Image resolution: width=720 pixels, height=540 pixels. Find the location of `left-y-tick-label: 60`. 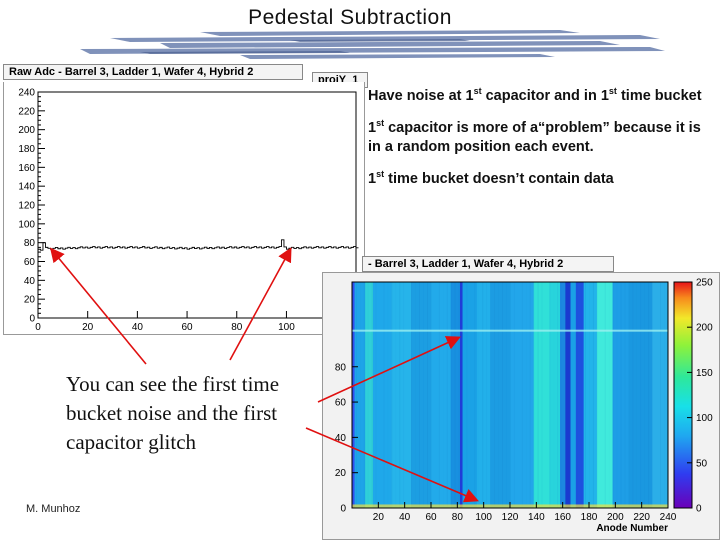

left-y-tick-label: 60 is located at coordinates (30, 262).